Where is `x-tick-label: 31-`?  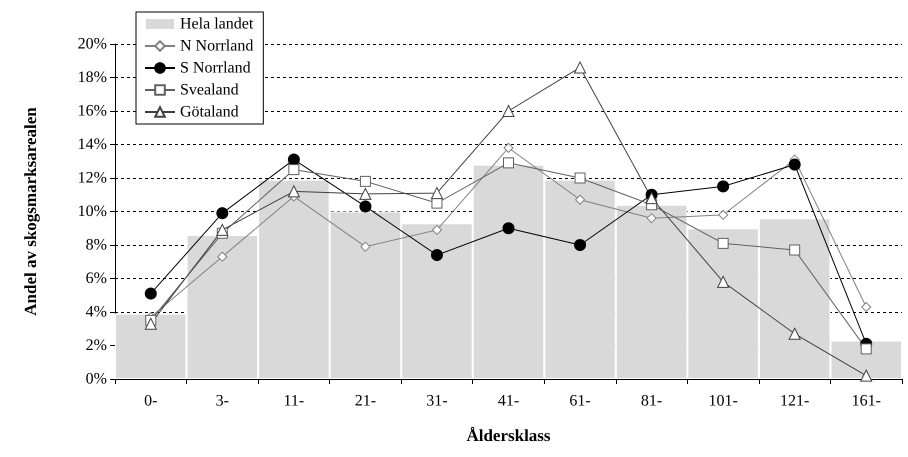 x-tick-label: 31- is located at coordinates (437, 401).